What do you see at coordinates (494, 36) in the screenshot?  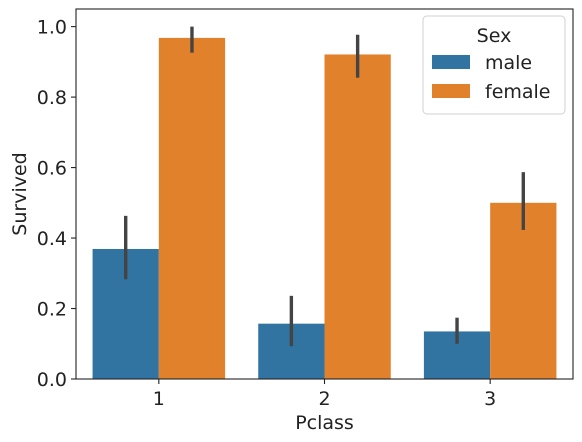 I see `legend-title: Sex` at bounding box center [494, 36].